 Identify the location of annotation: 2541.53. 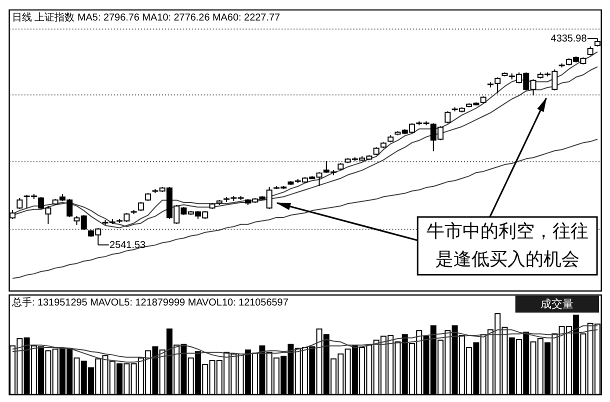
(128, 245).